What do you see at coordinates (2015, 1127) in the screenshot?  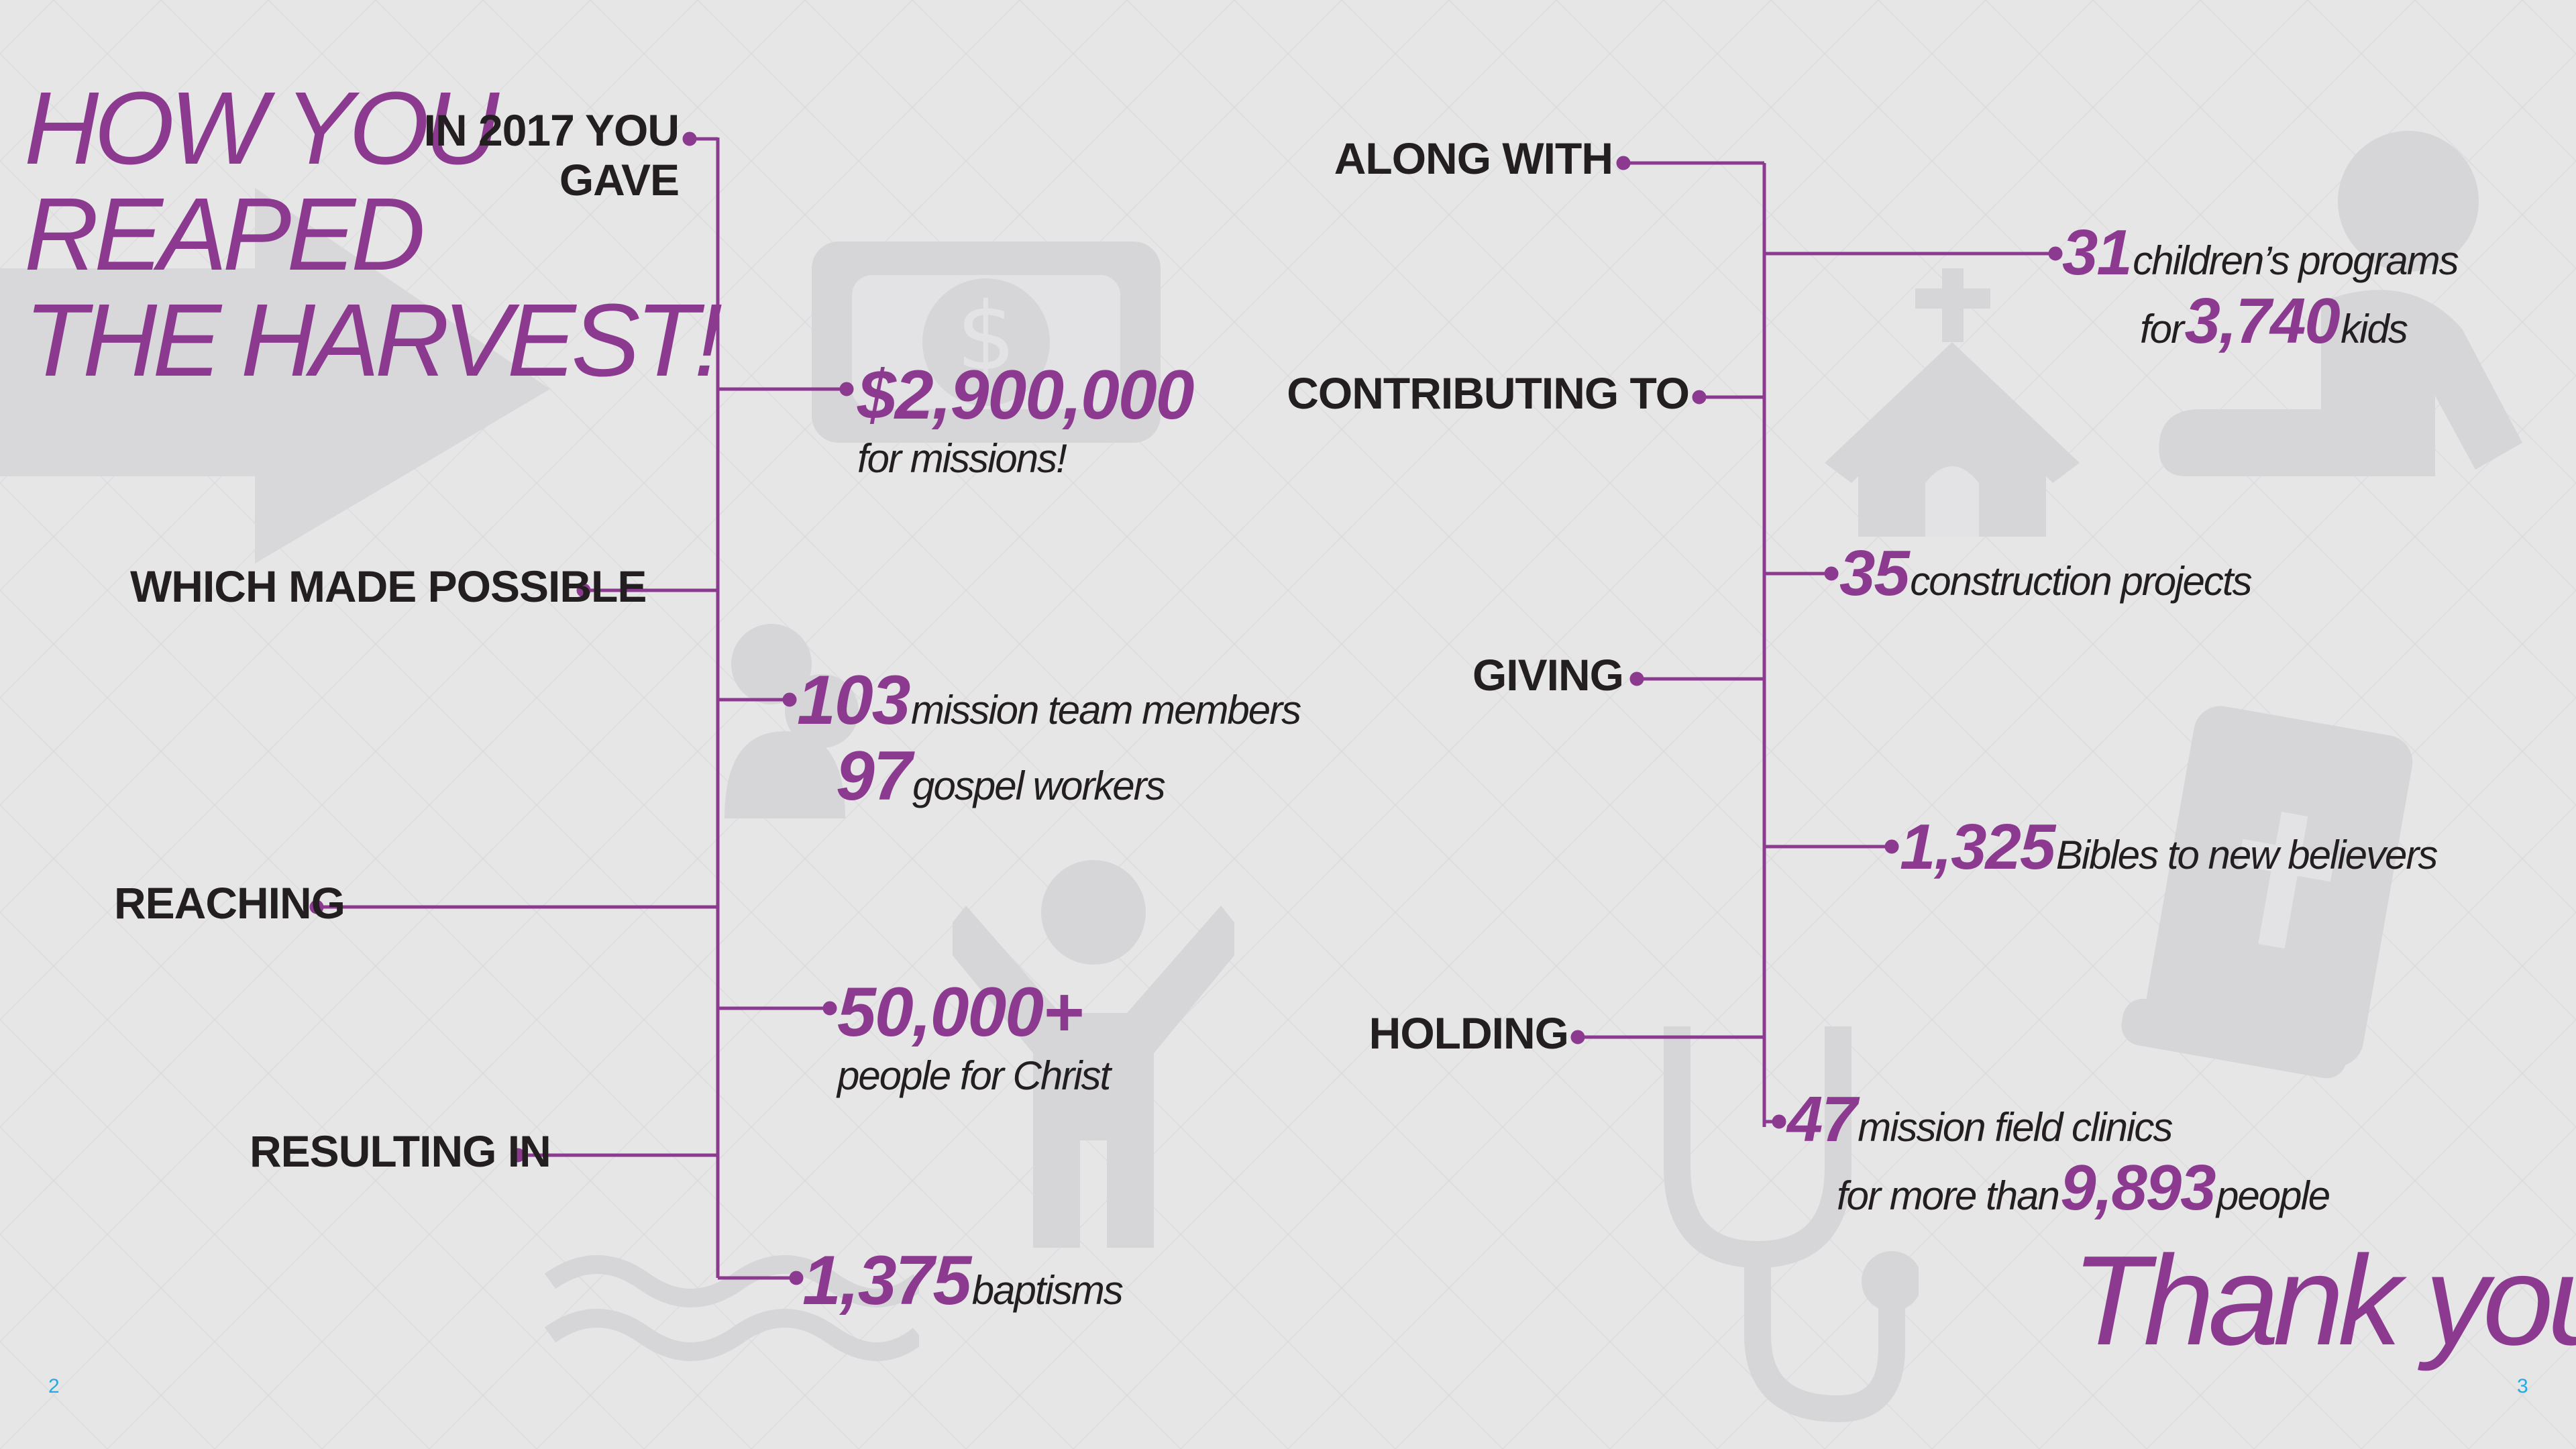 I see `clinics-text: mission field clinics` at bounding box center [2015, 1127].